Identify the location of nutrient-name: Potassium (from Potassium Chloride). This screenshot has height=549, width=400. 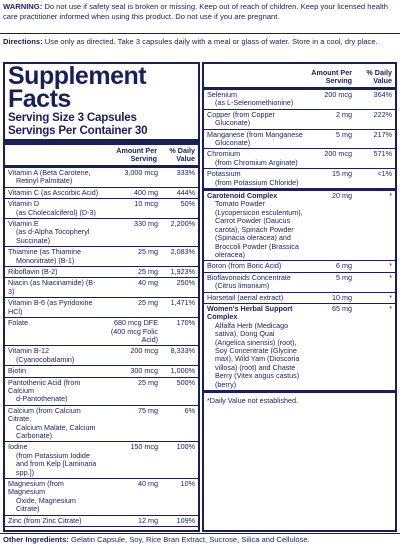
(257, 178).